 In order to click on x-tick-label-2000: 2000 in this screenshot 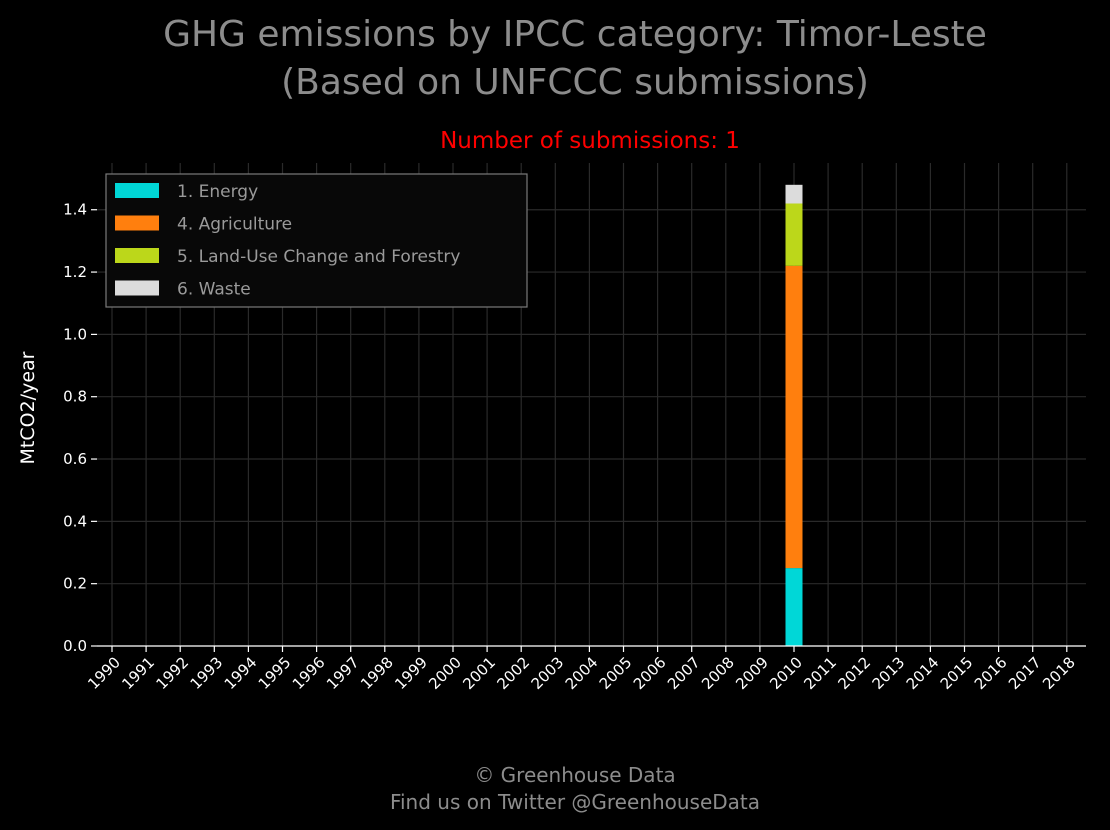, I will do `click(445, 673)`.